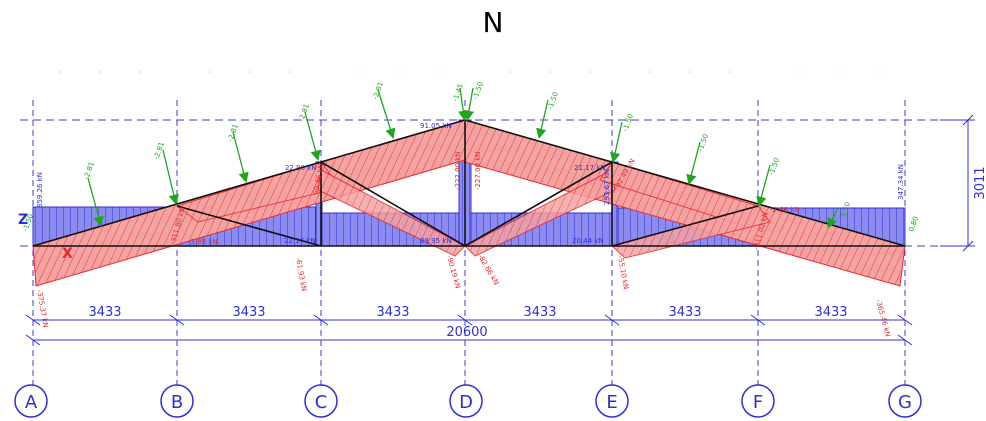  Describe the element at coordinates (470, 72) in the screenshot. I see `grid-dots` at that location.